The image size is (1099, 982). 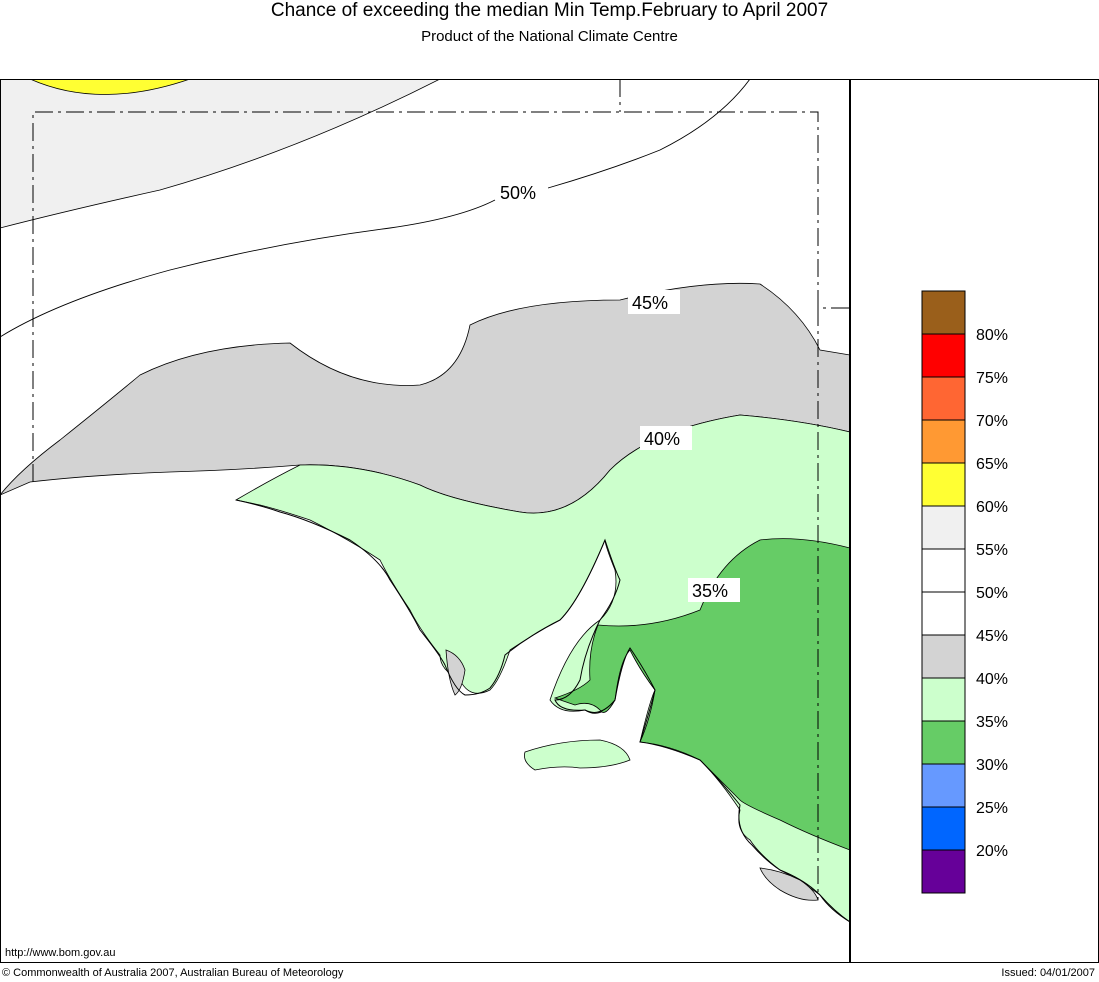 I want to click on contour-label-40: 40%, so click(x=662, y=439).